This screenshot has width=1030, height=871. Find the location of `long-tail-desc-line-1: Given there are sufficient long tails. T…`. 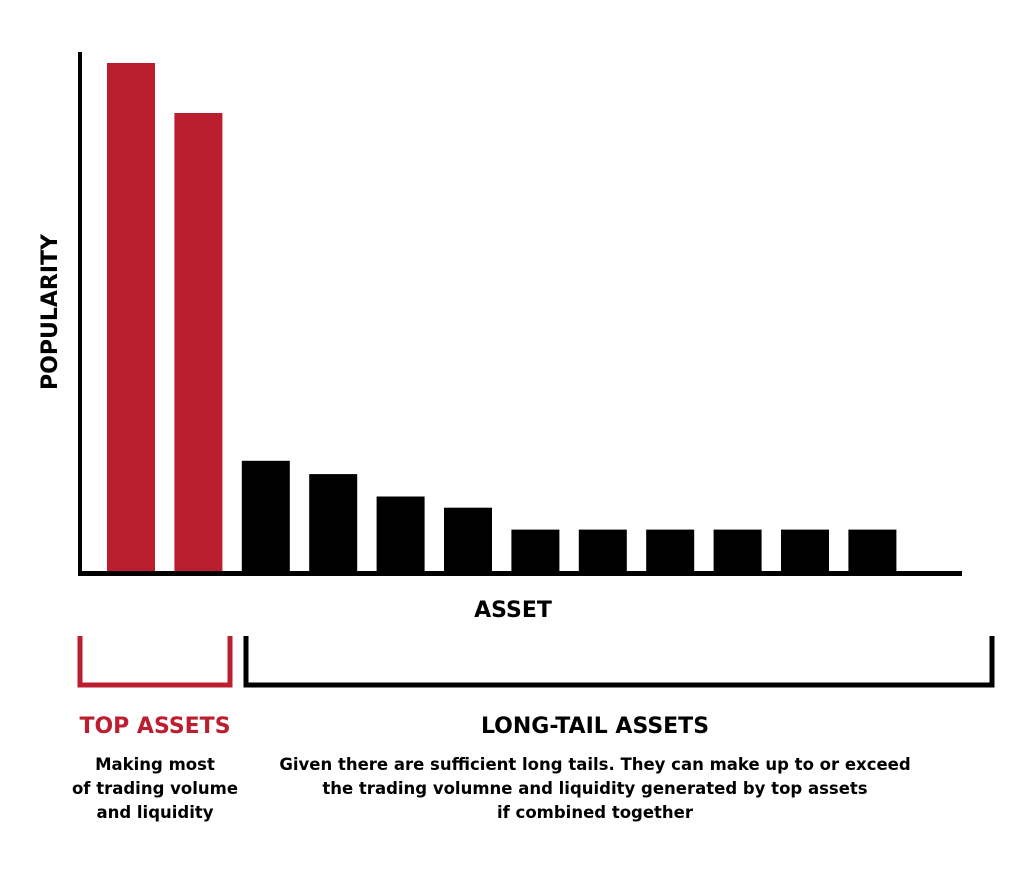

long-tail-desc-line-1: Given there are sufficient long tails. T… is located at coordinates (594, 764).